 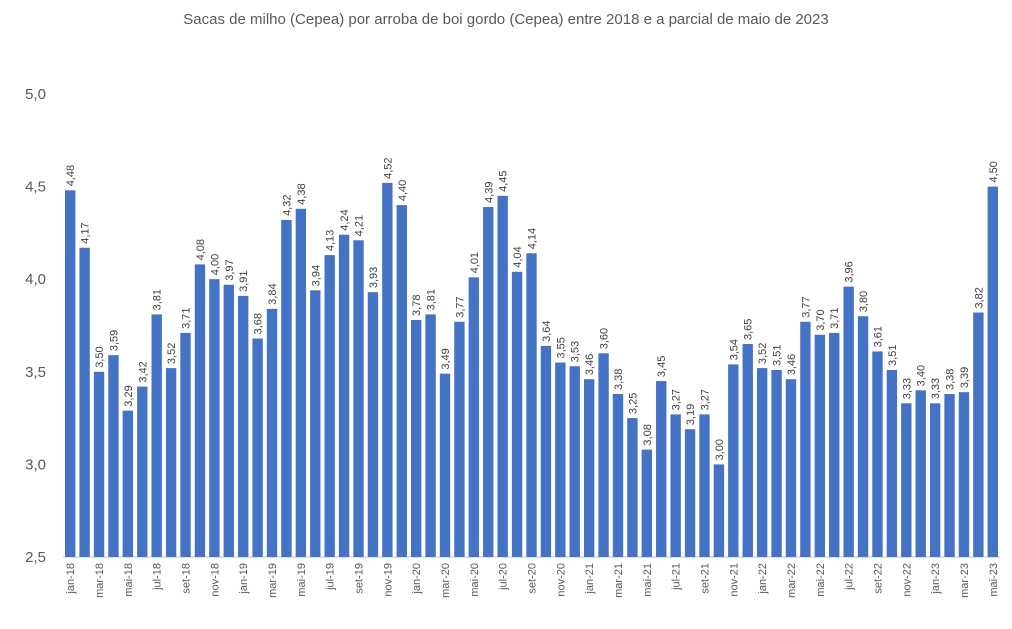 I want to click on value-label: 3,52, so click(x=172, y=353).